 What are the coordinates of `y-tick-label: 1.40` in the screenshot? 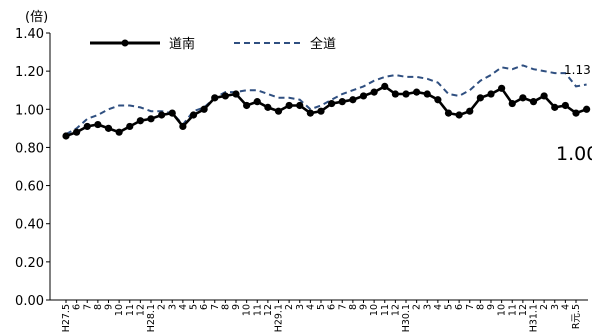 It's located at (29, 34).